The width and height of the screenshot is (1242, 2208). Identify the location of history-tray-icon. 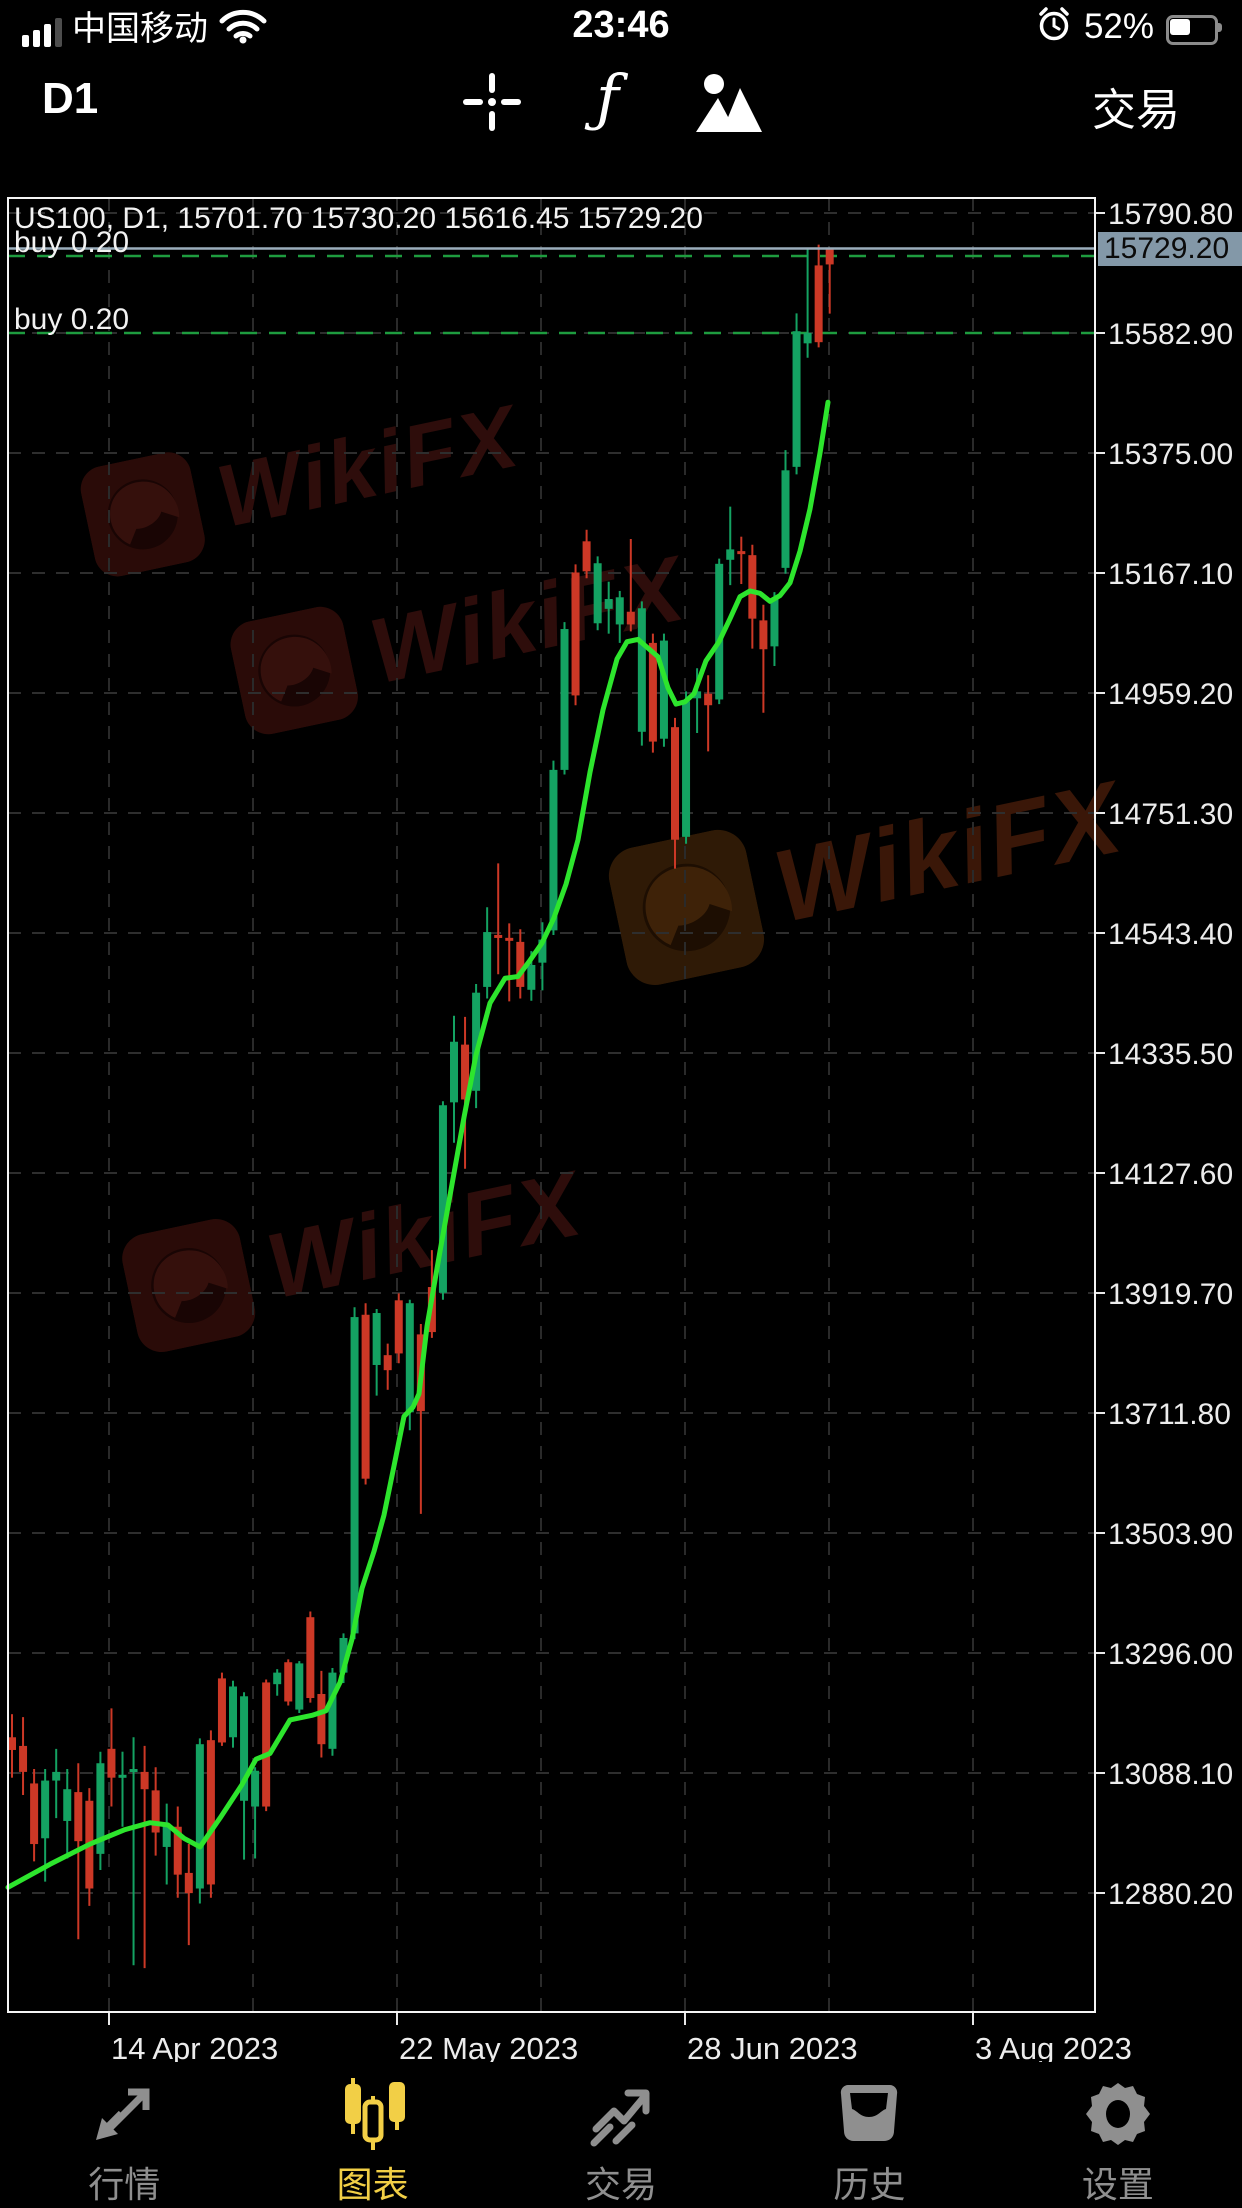
(869, 2114).